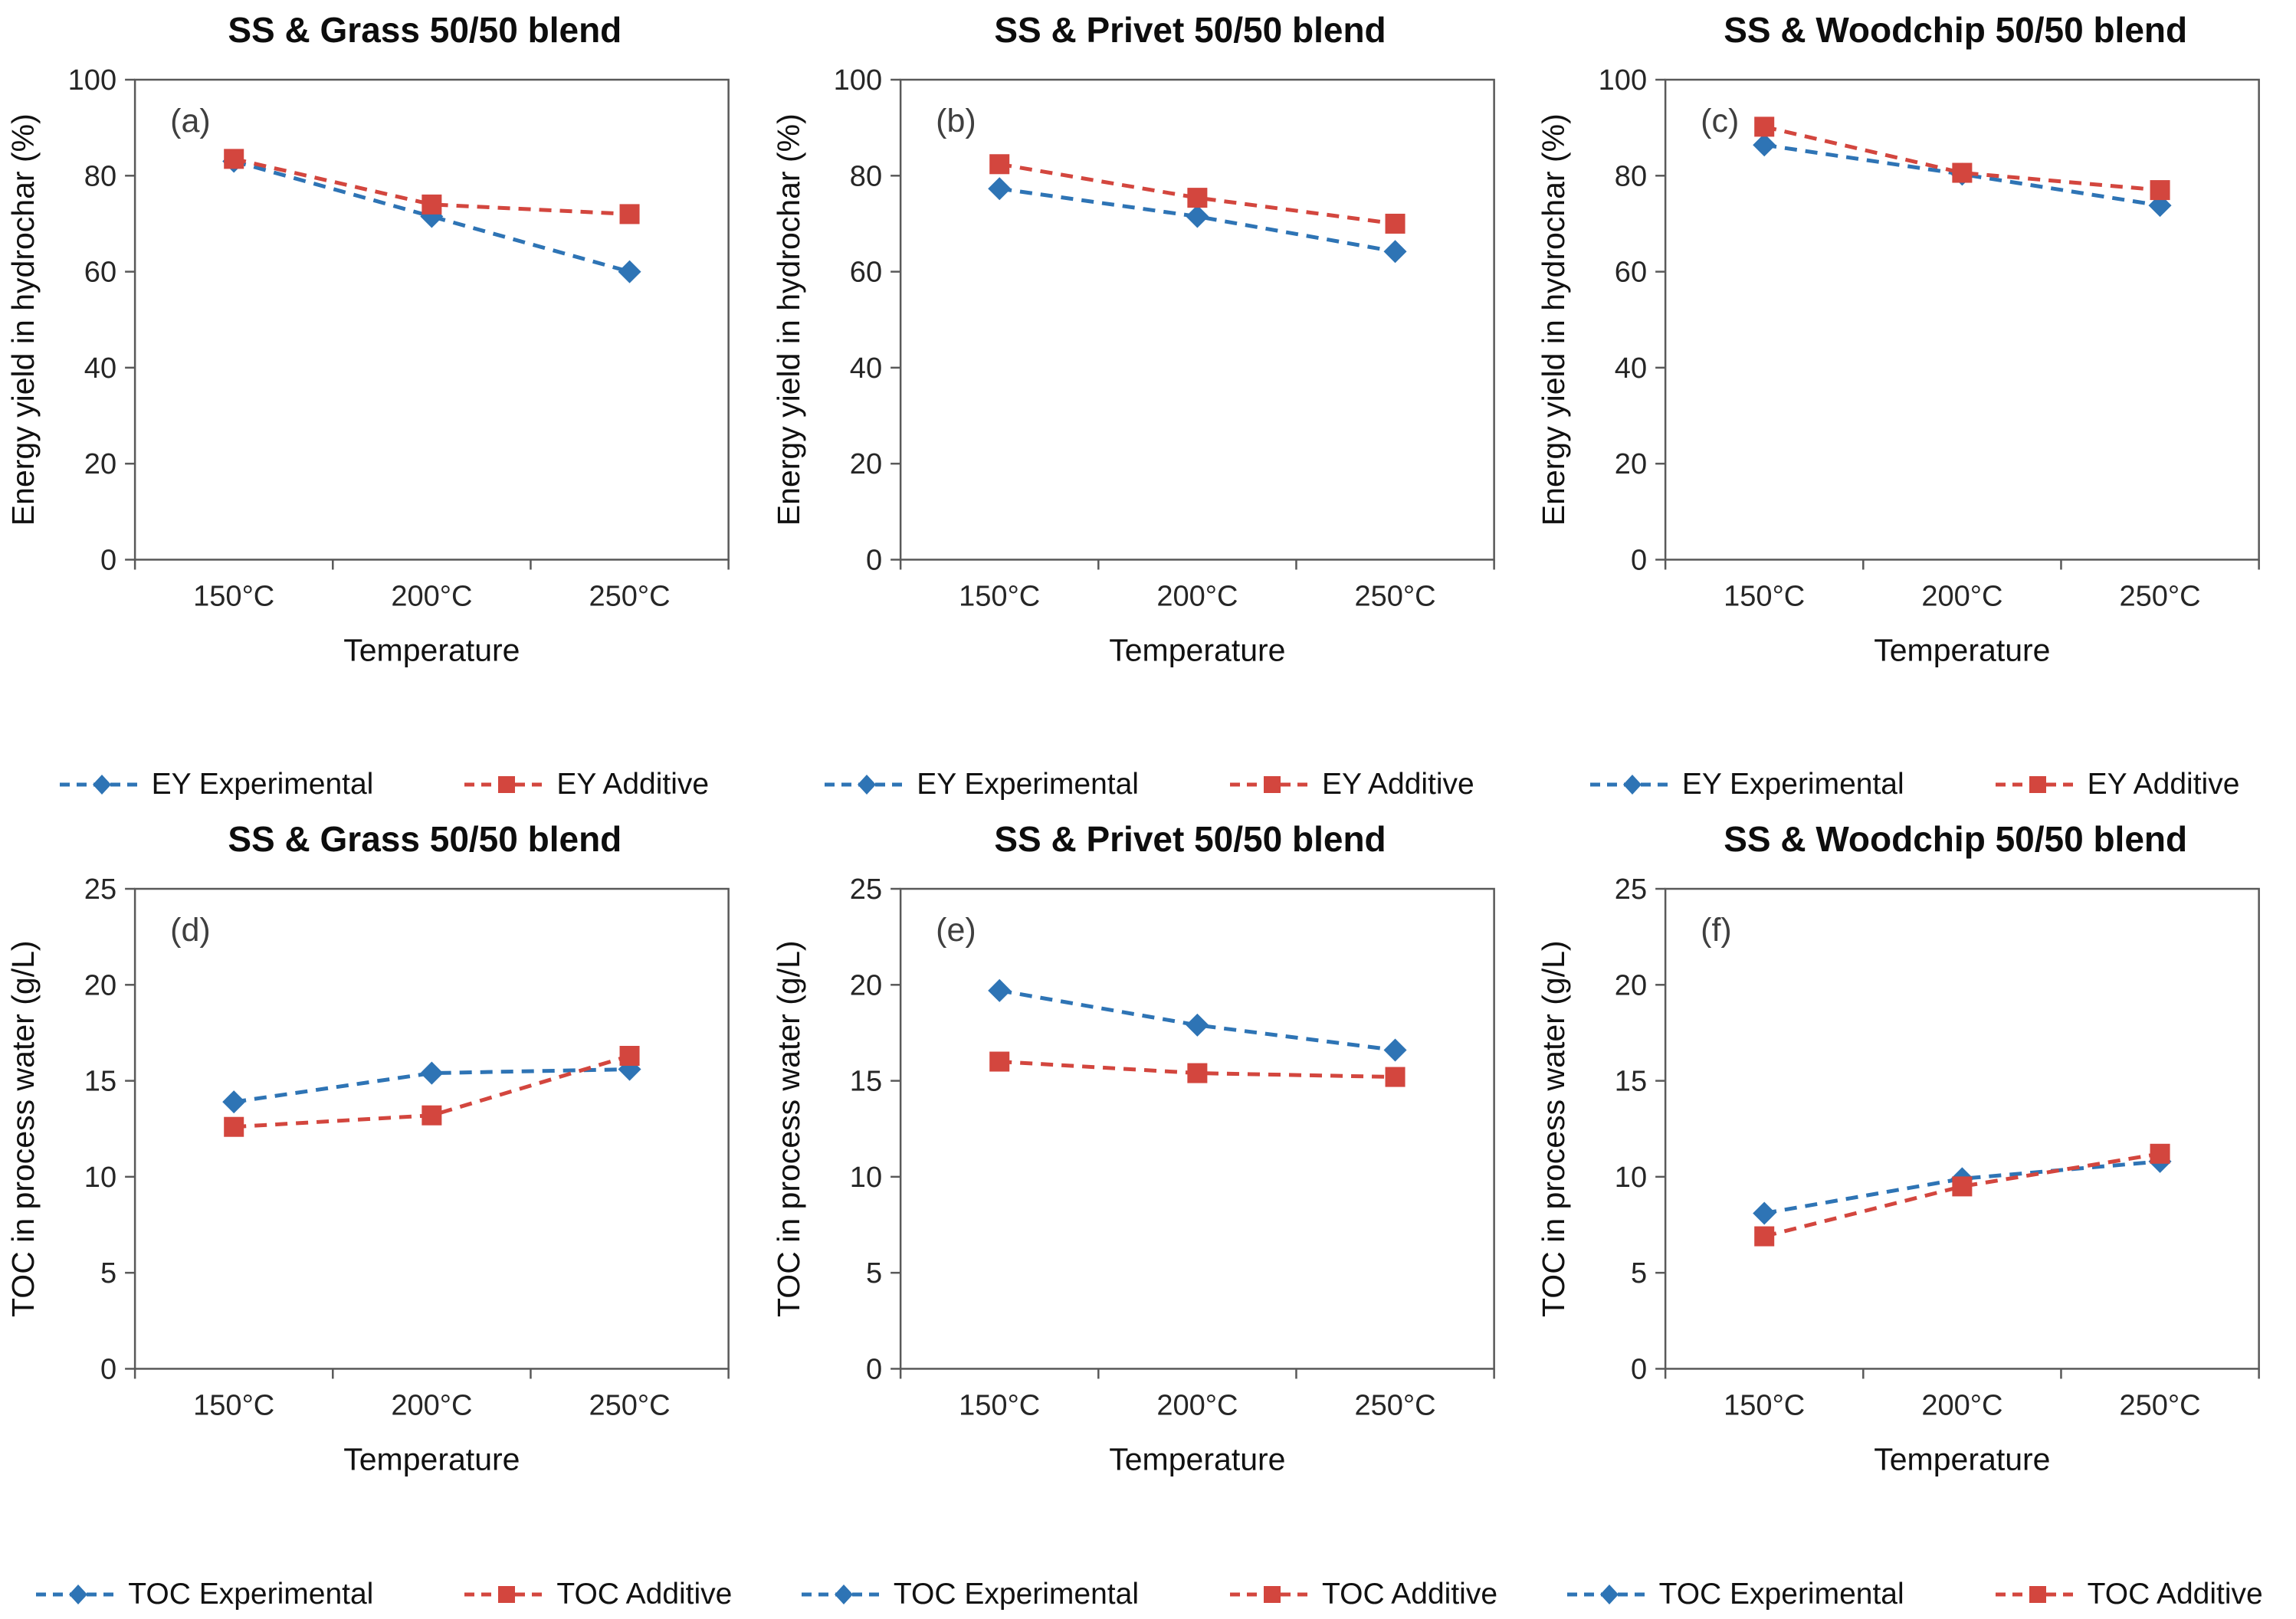 This screenshot has height=1619, width=2296. Describe the element at coordinates (190, 930) in the screenshot. I see `panel-letter: (d)` at that location.